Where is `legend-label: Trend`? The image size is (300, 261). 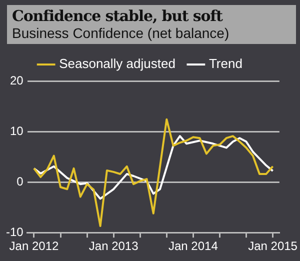 legend-label: Trend is located at coordinates (225, 64).